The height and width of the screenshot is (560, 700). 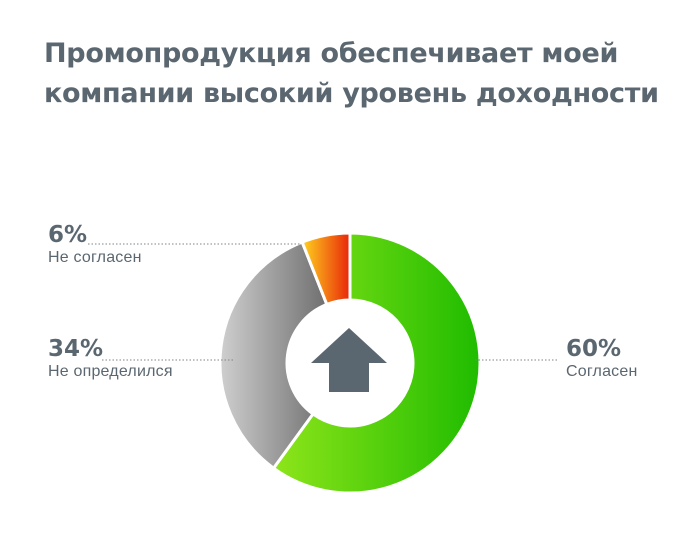 I want to click on chart-title-line-1: Промопродукция обеспечивает моей, so click(x=331, y=53).